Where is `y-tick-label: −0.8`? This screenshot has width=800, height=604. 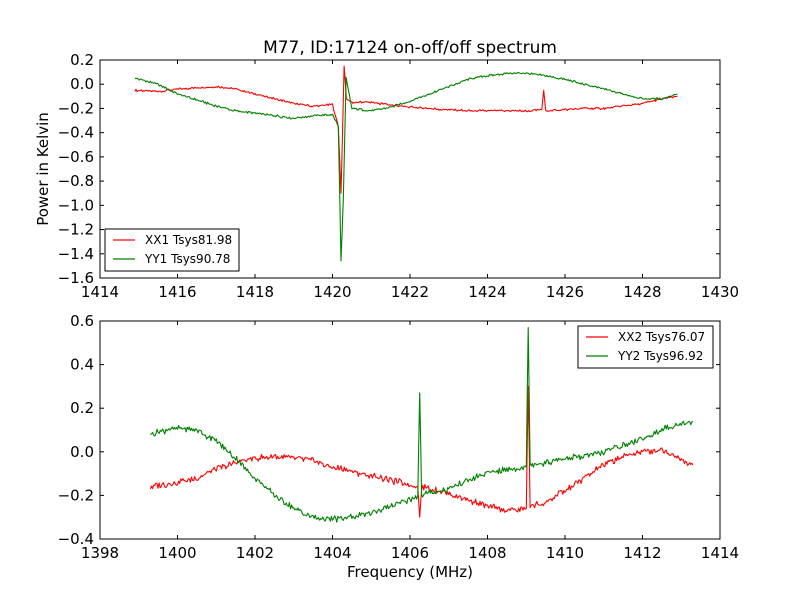 y-tick-label: −0.8 is located at coordinates (76, 181).